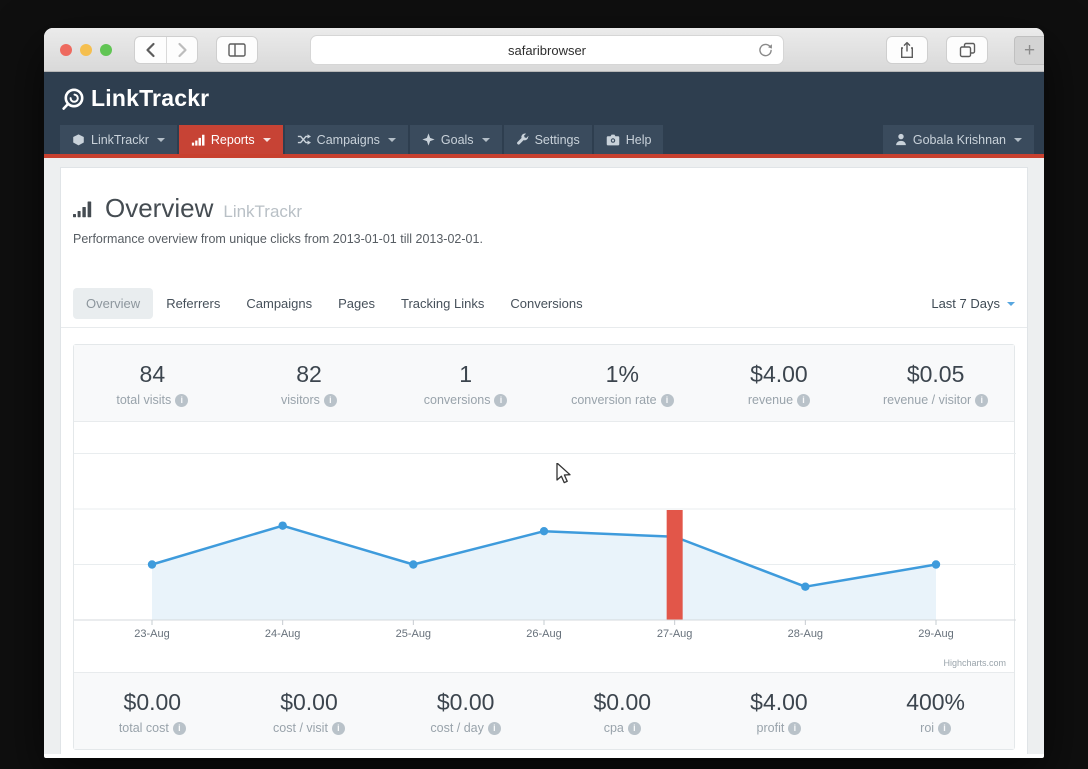 Image resolution: width=1088 pixels, height=769 pixels. Describe the element at coordinates (413, 634) in the screenshot. I see `svg-text: 25-Aug` at that location.